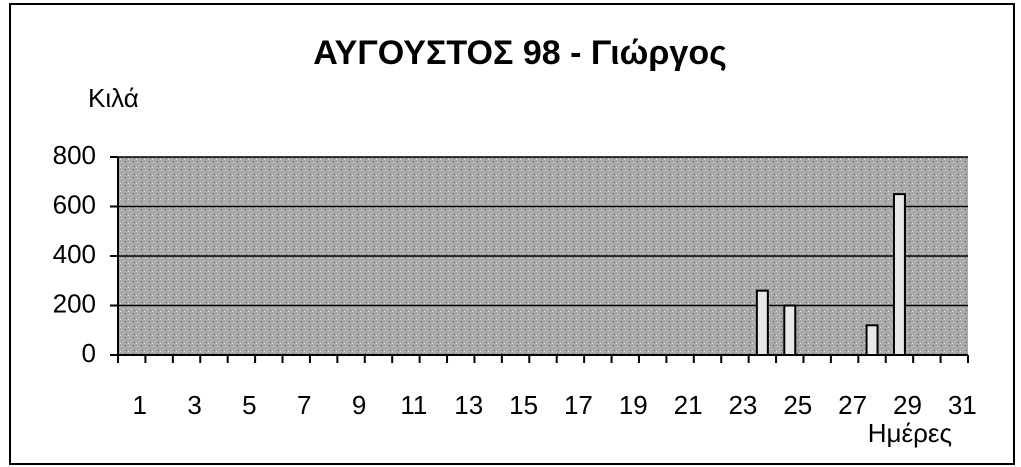  I want to click on x-tick-label: 9, so click(359, 405).